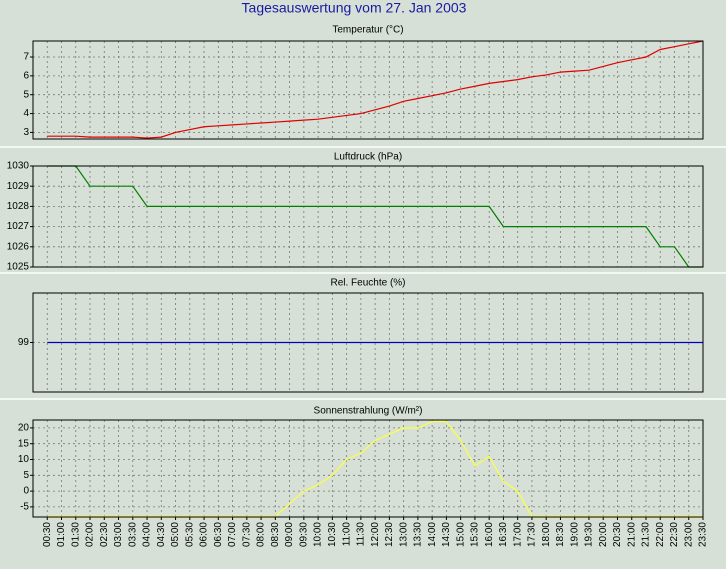 This screenshot has width=726, height=569. I want to click on x-tick-label: 15:00, so click(460, 534).